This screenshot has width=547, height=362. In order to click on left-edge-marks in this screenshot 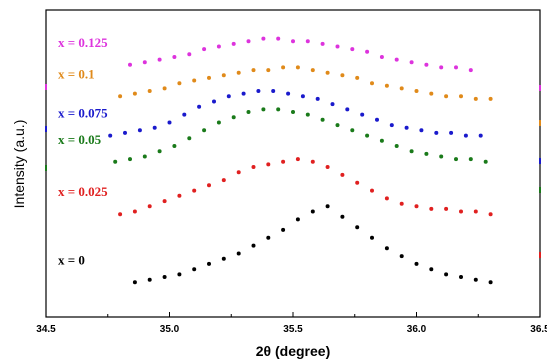, I will do `click(46, 127)`.